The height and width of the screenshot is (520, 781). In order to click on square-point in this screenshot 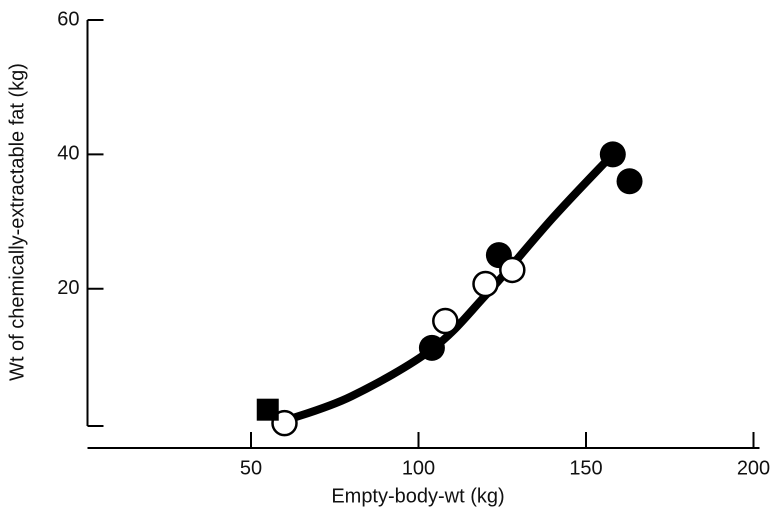, I will do `click(267, 409)`.